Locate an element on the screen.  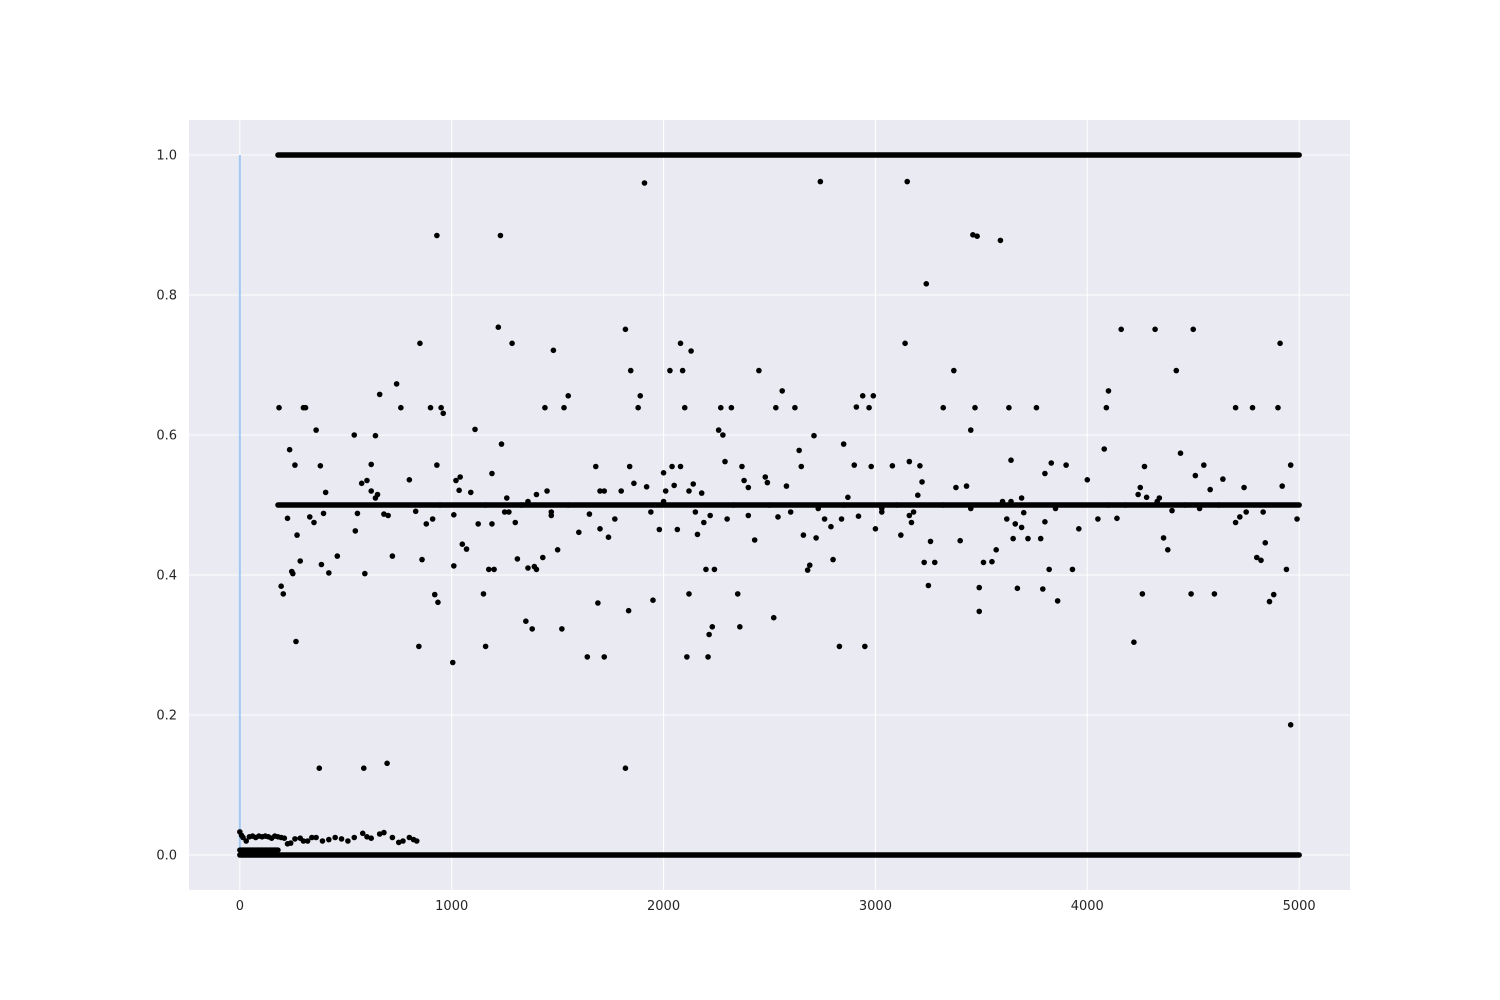
y-tick-label: 0.8 is located at coordinates (166, 296).